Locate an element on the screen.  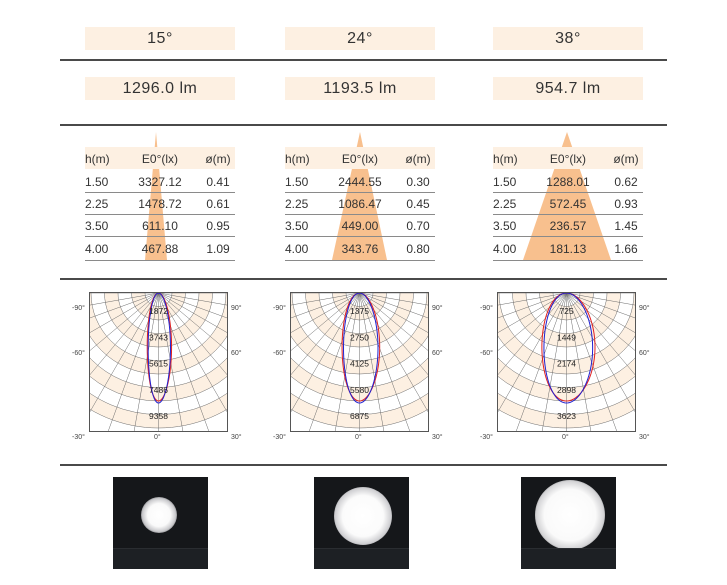
cell-illuminance: 572.45 is located at coordinates (568, 204).